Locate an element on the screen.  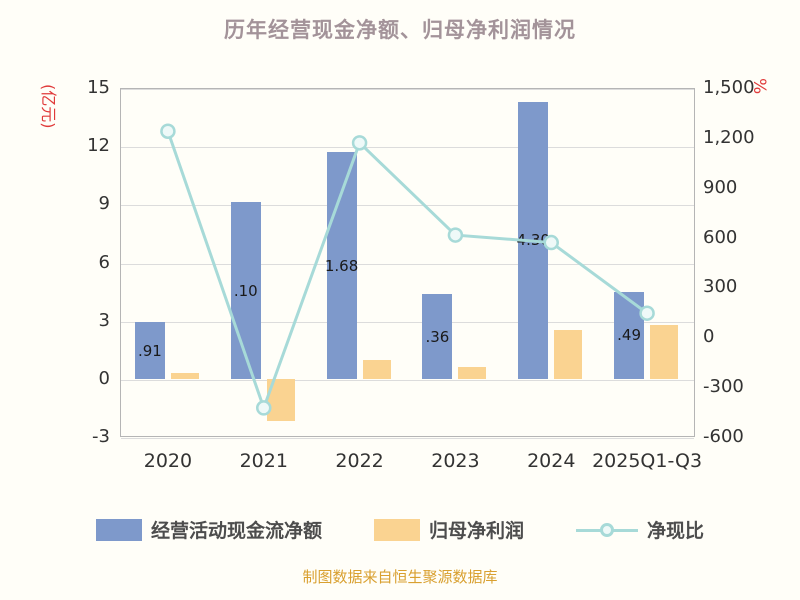
bar-operating-cashflow is located at coordinates (149, 350).